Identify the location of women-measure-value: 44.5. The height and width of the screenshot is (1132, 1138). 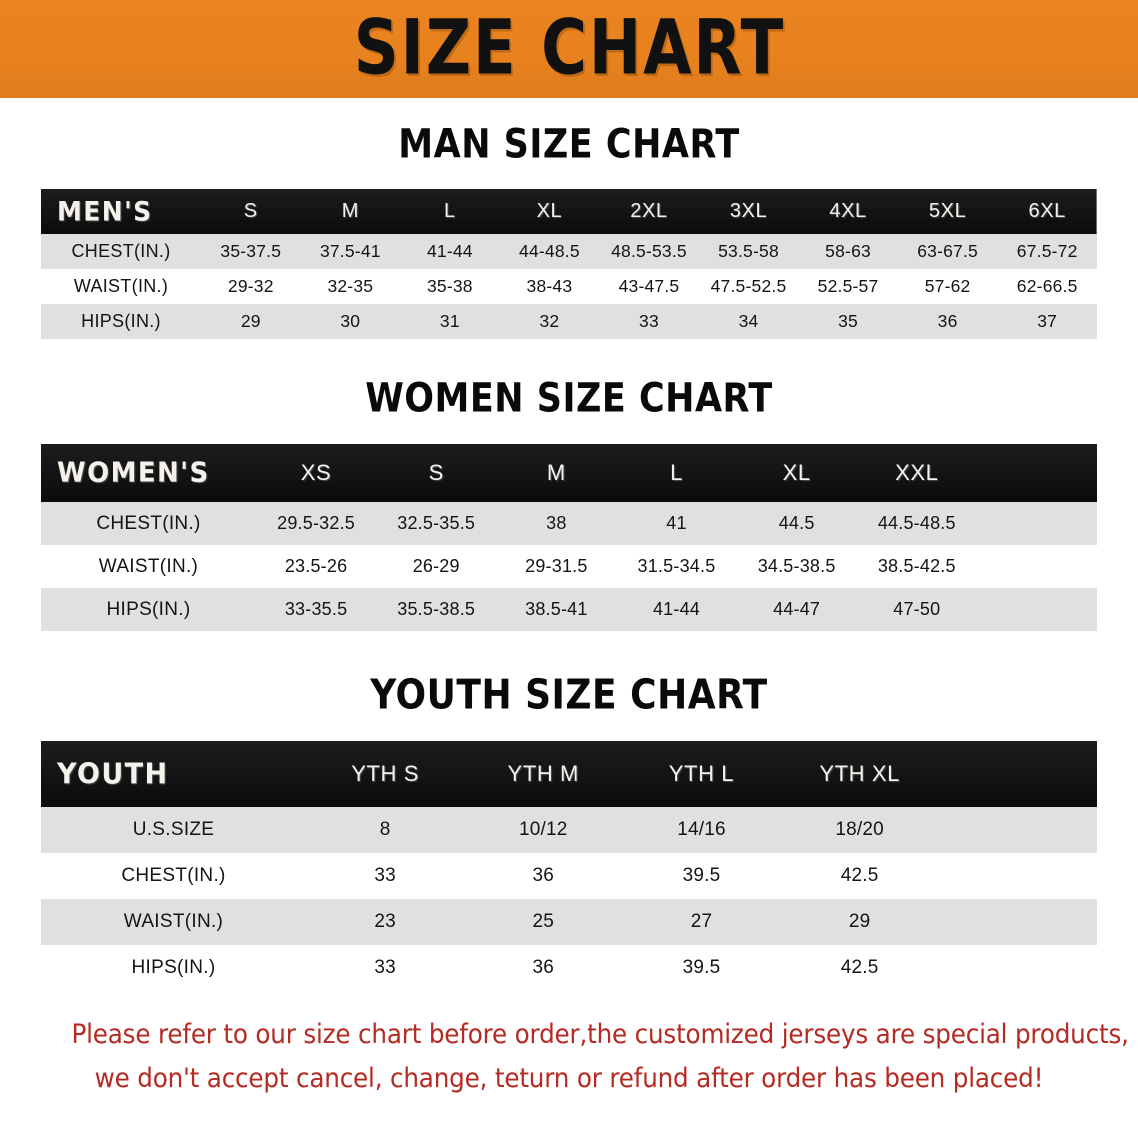
(796, 523).